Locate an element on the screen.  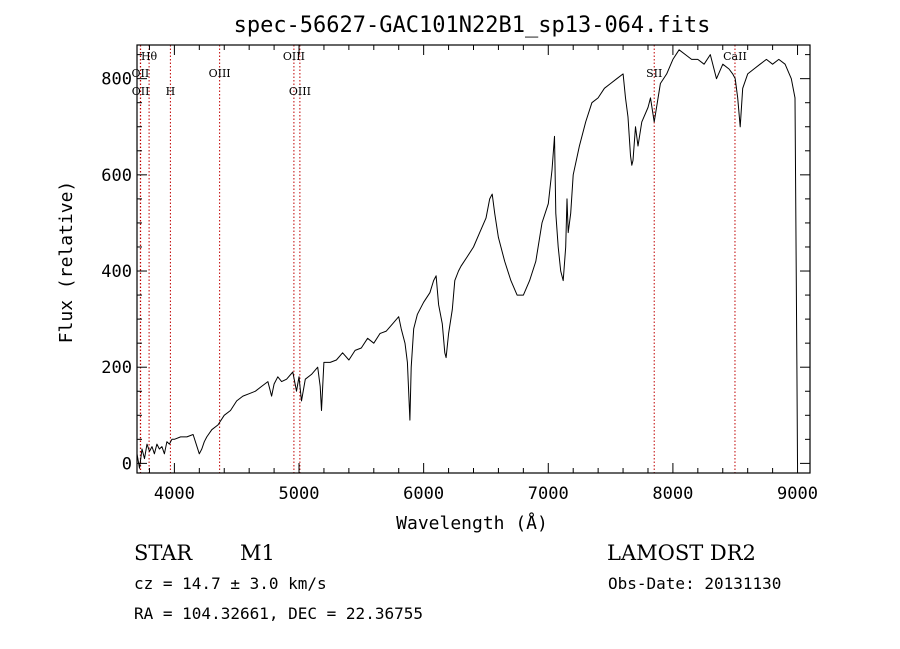
y-tick-label: 400 is located at coordinates (116, 272).